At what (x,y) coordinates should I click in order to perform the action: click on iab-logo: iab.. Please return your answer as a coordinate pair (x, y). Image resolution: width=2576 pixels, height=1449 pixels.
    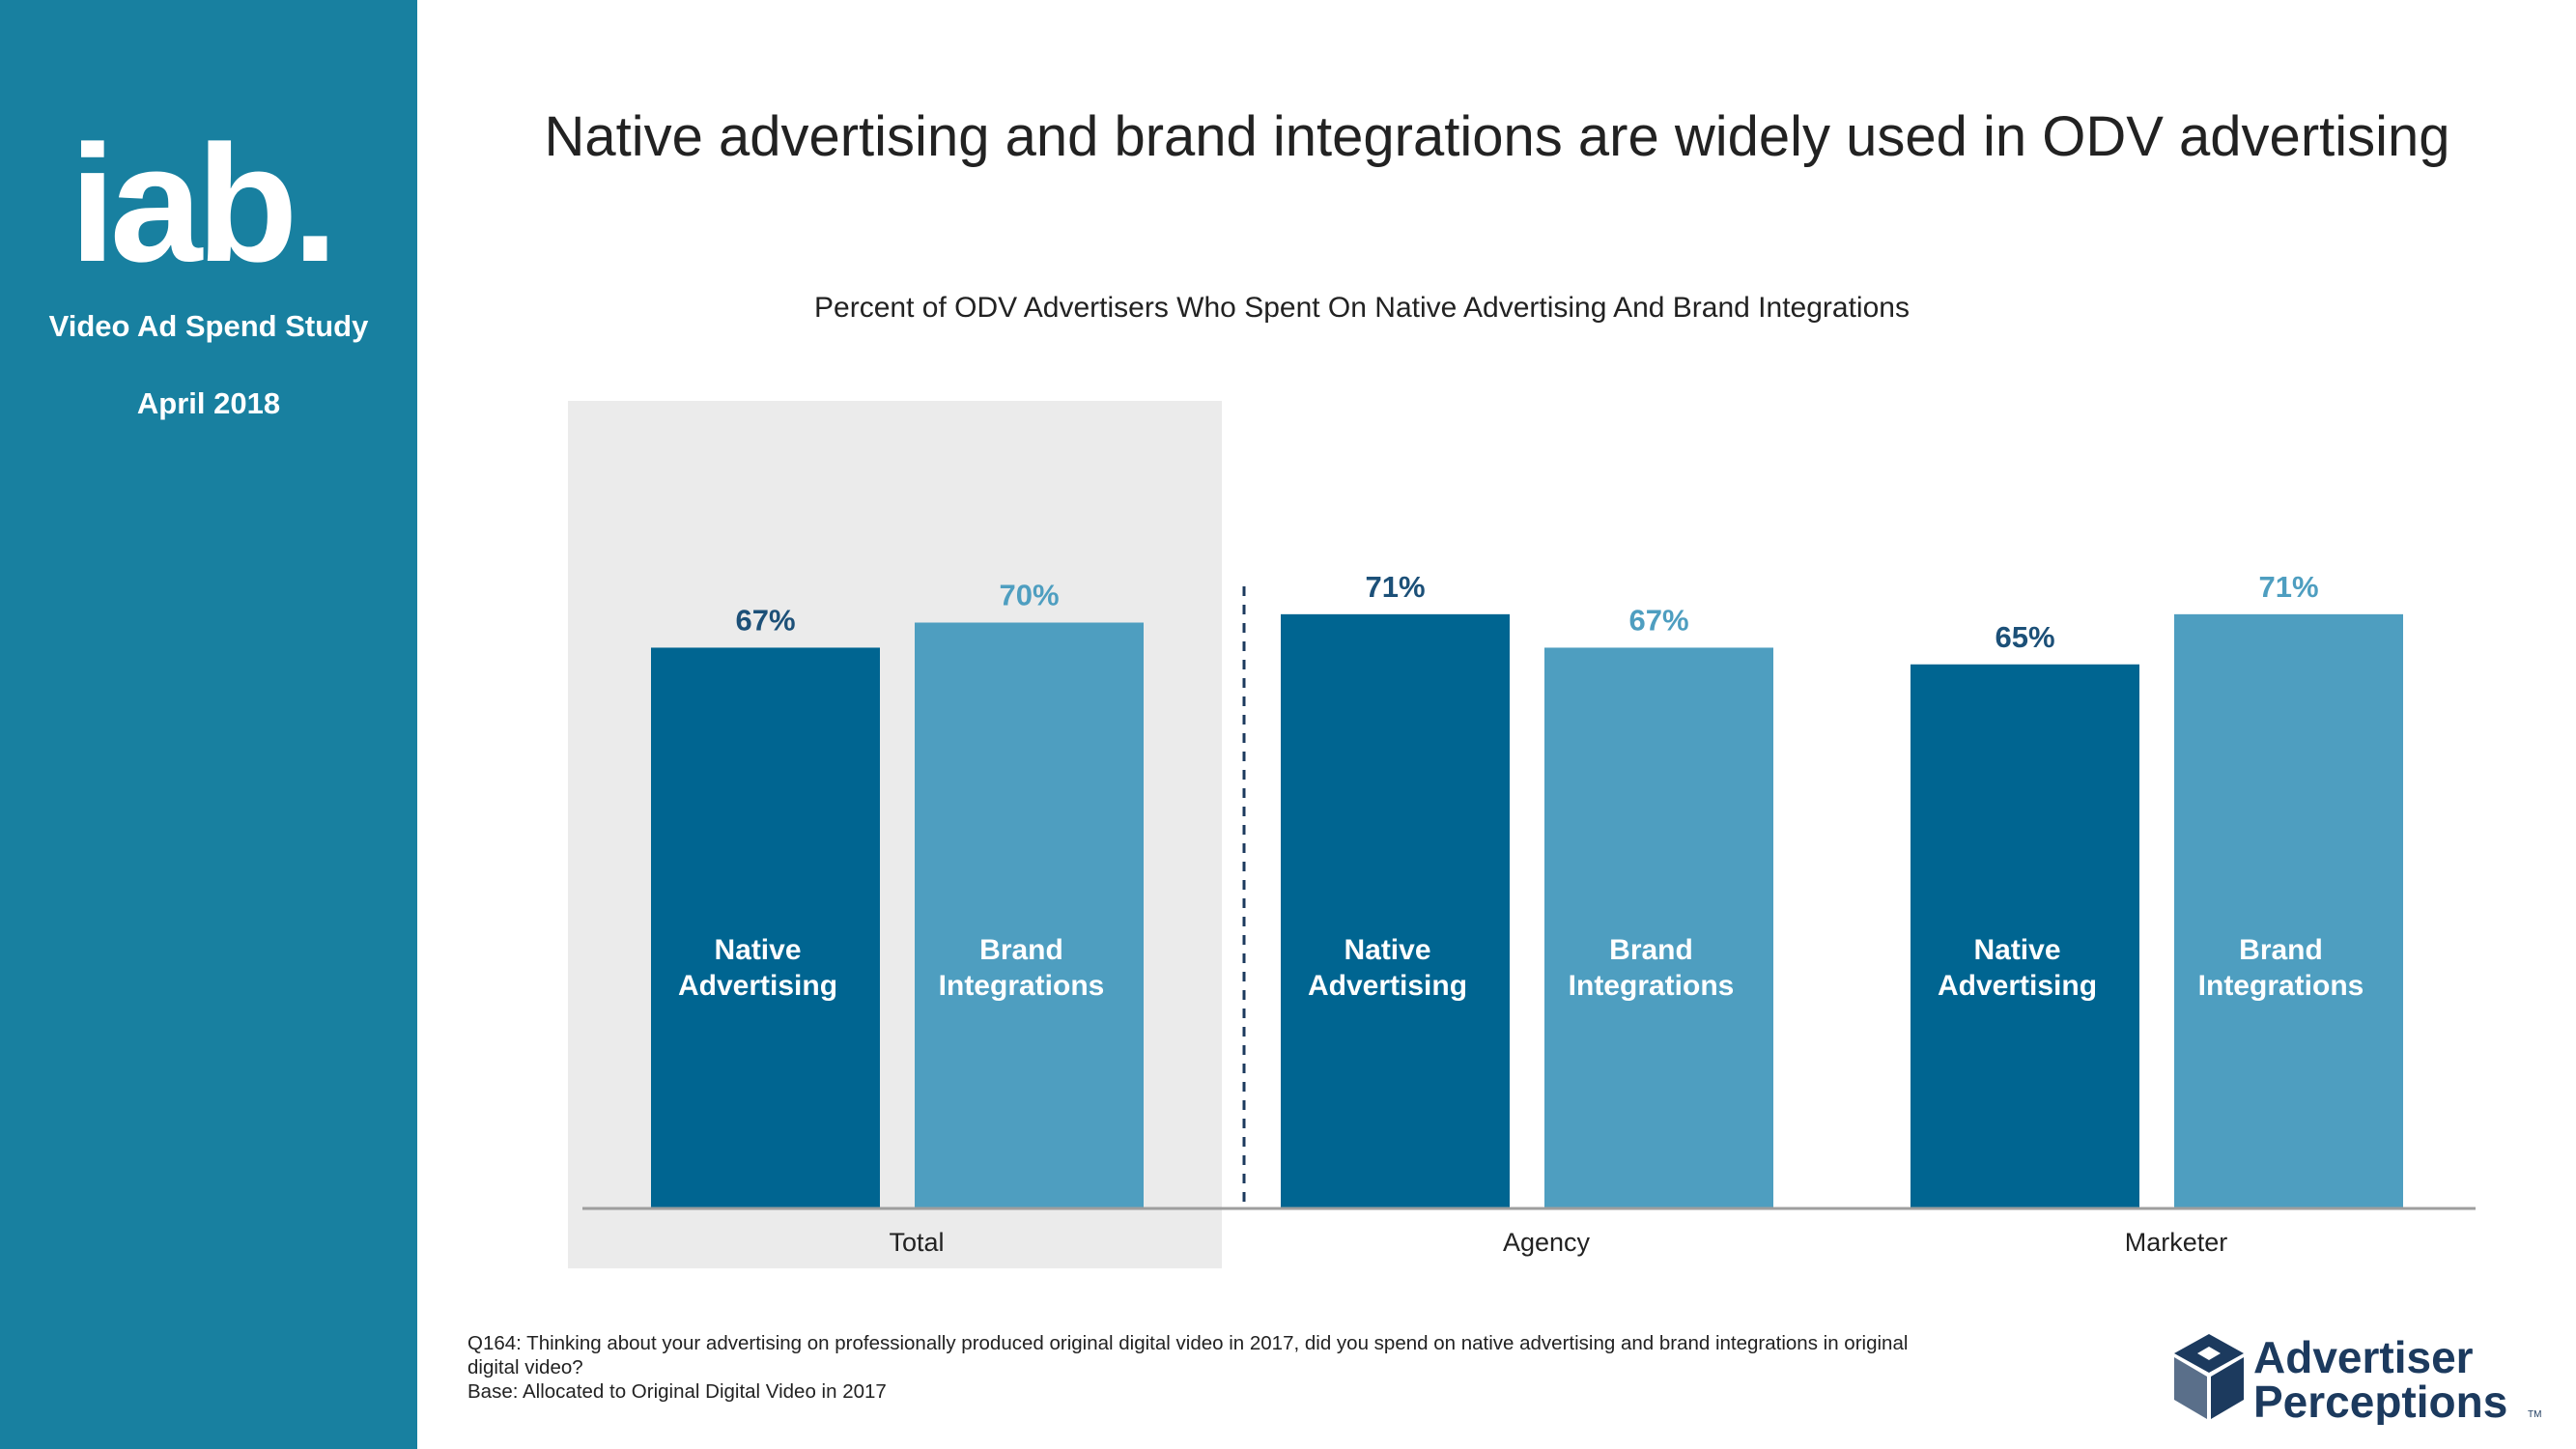
    Looking at the image, I should click on (204, 195).